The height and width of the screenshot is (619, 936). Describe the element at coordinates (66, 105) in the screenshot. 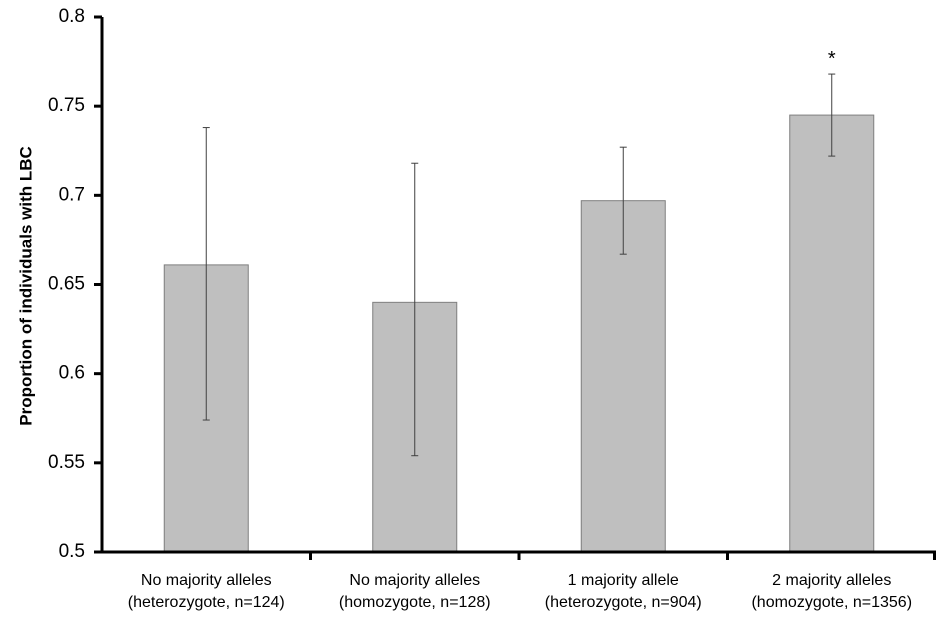

I see `y-tick-label: 0.75` at that location.